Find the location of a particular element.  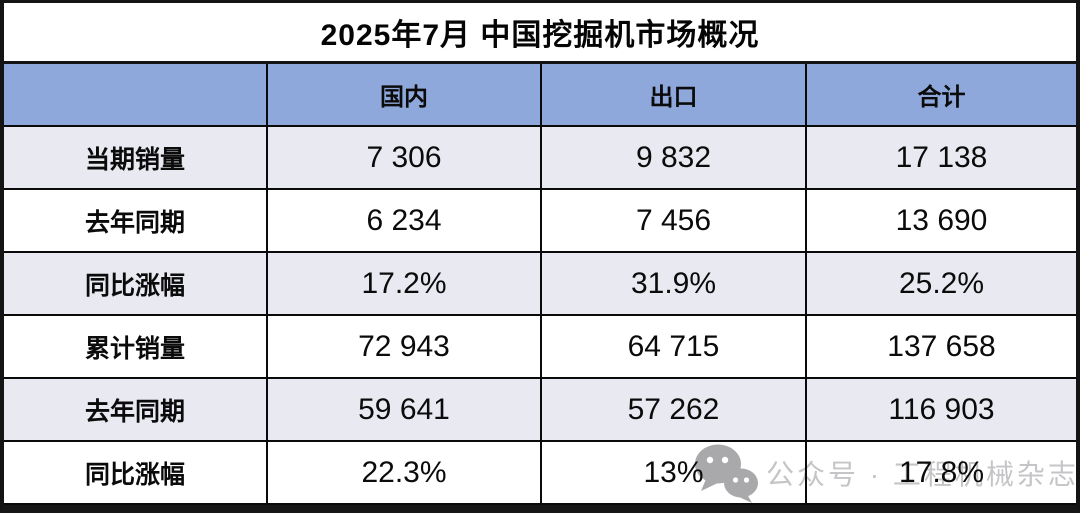

header-cell-total: 合计 is located at coordinates (940, 94).